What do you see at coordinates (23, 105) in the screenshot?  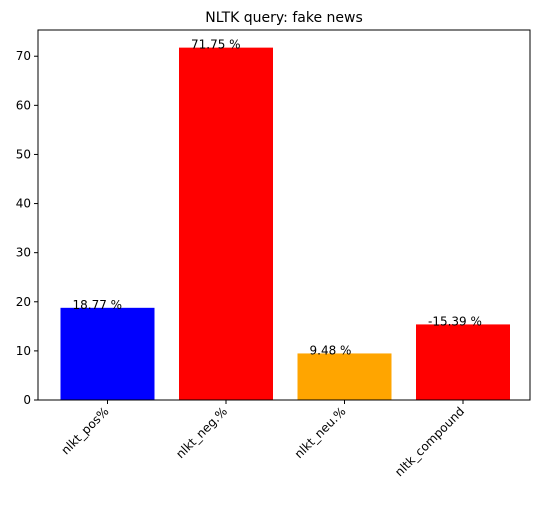 I see `y-tick-label-60: 60` at bounding box center [23, 105].